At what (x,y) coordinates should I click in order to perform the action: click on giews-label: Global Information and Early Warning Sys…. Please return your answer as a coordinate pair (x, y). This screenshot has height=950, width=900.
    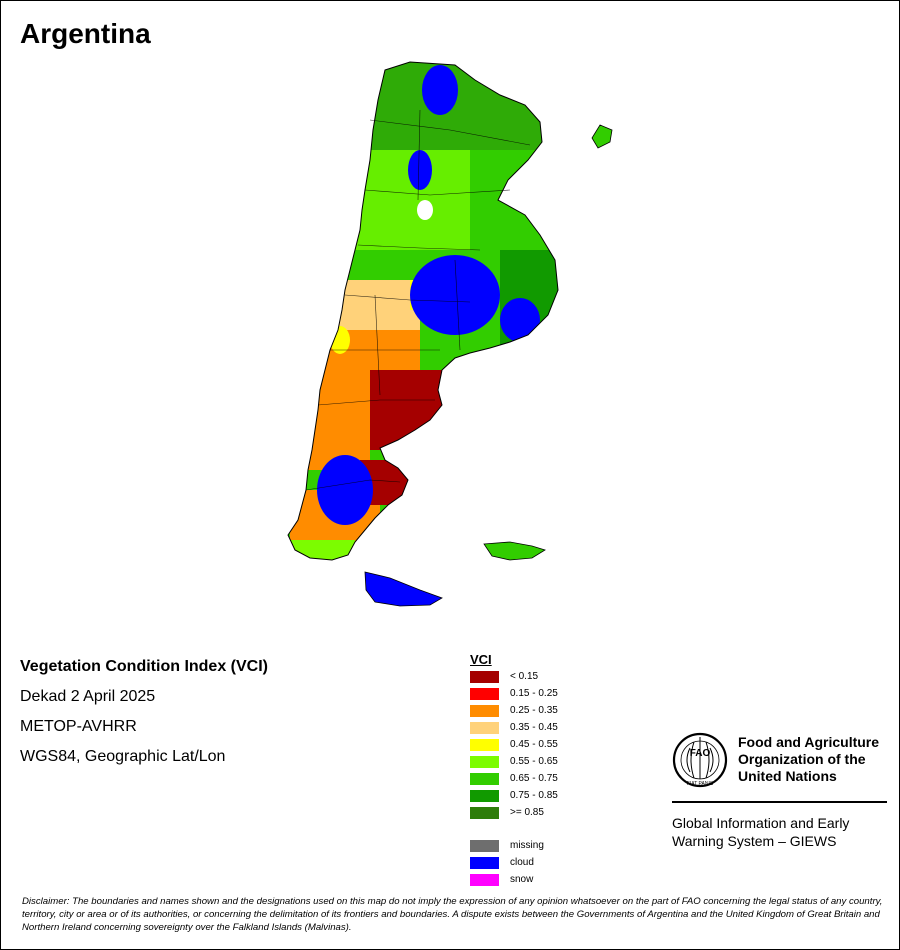
    Looking at the image, I should click on (780, 832).